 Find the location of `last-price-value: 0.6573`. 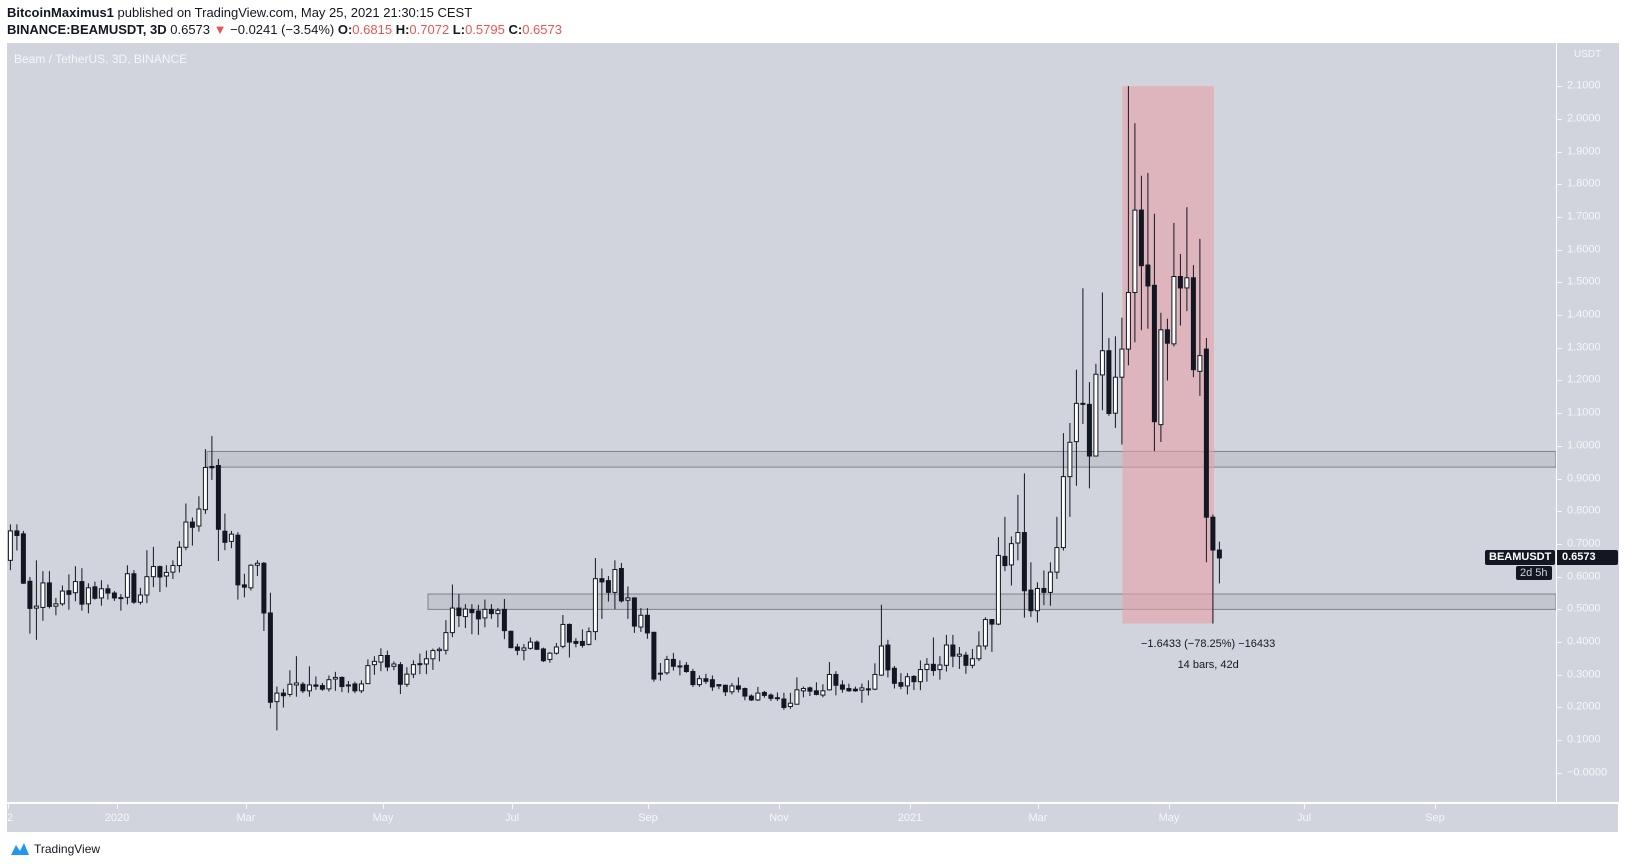

last-price-value: 0.6573 is located at coordinates (1579, 557).